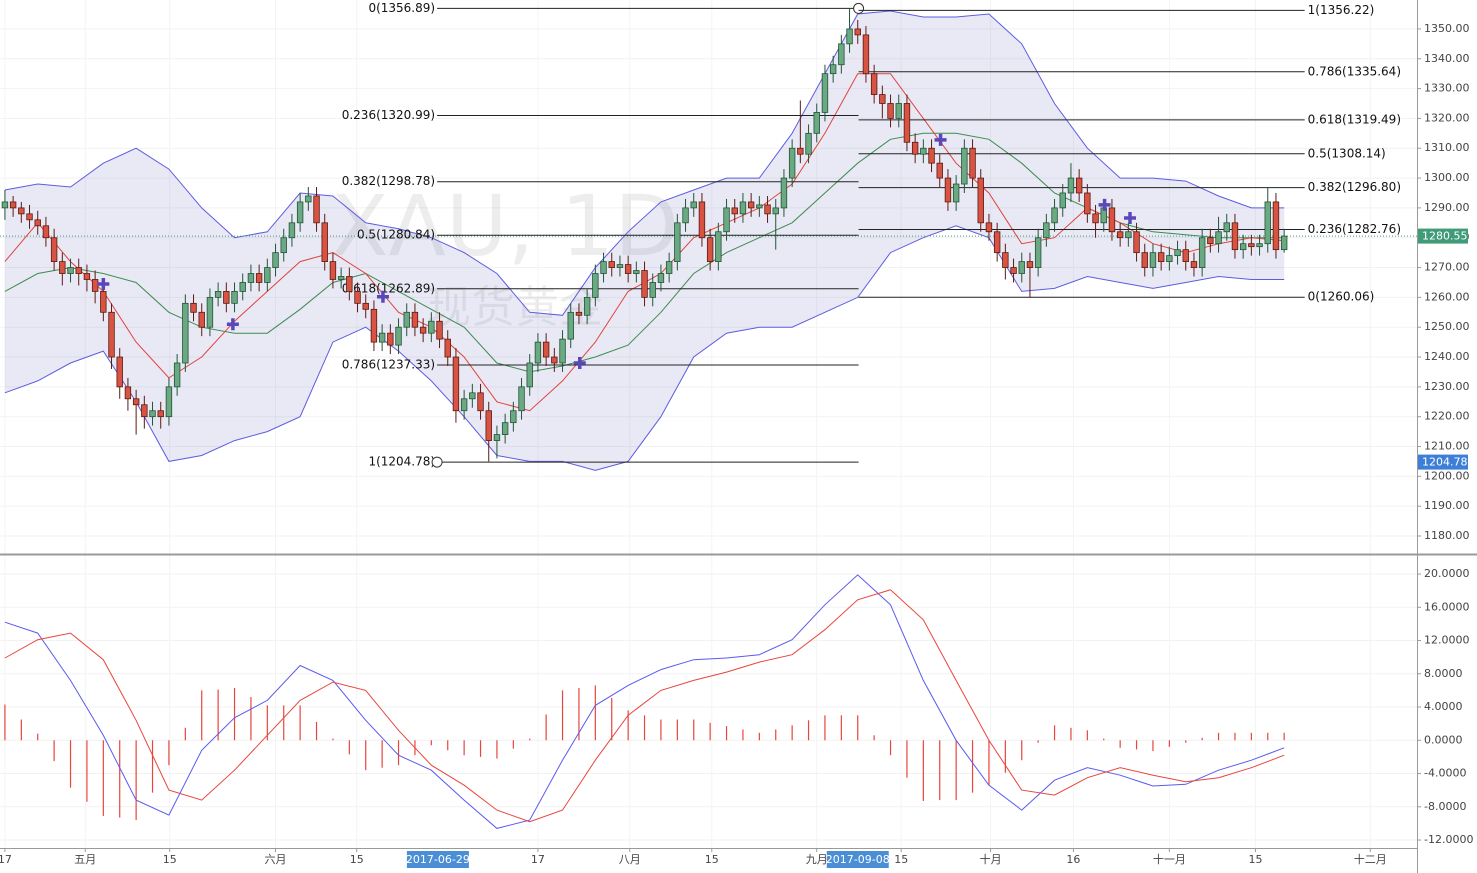 This screenshot has height=873, width=1477. Describe the element at coordinates (1347, 153) in the screenshot. I see `fib-label: 0.5(1308.14)` at that location.